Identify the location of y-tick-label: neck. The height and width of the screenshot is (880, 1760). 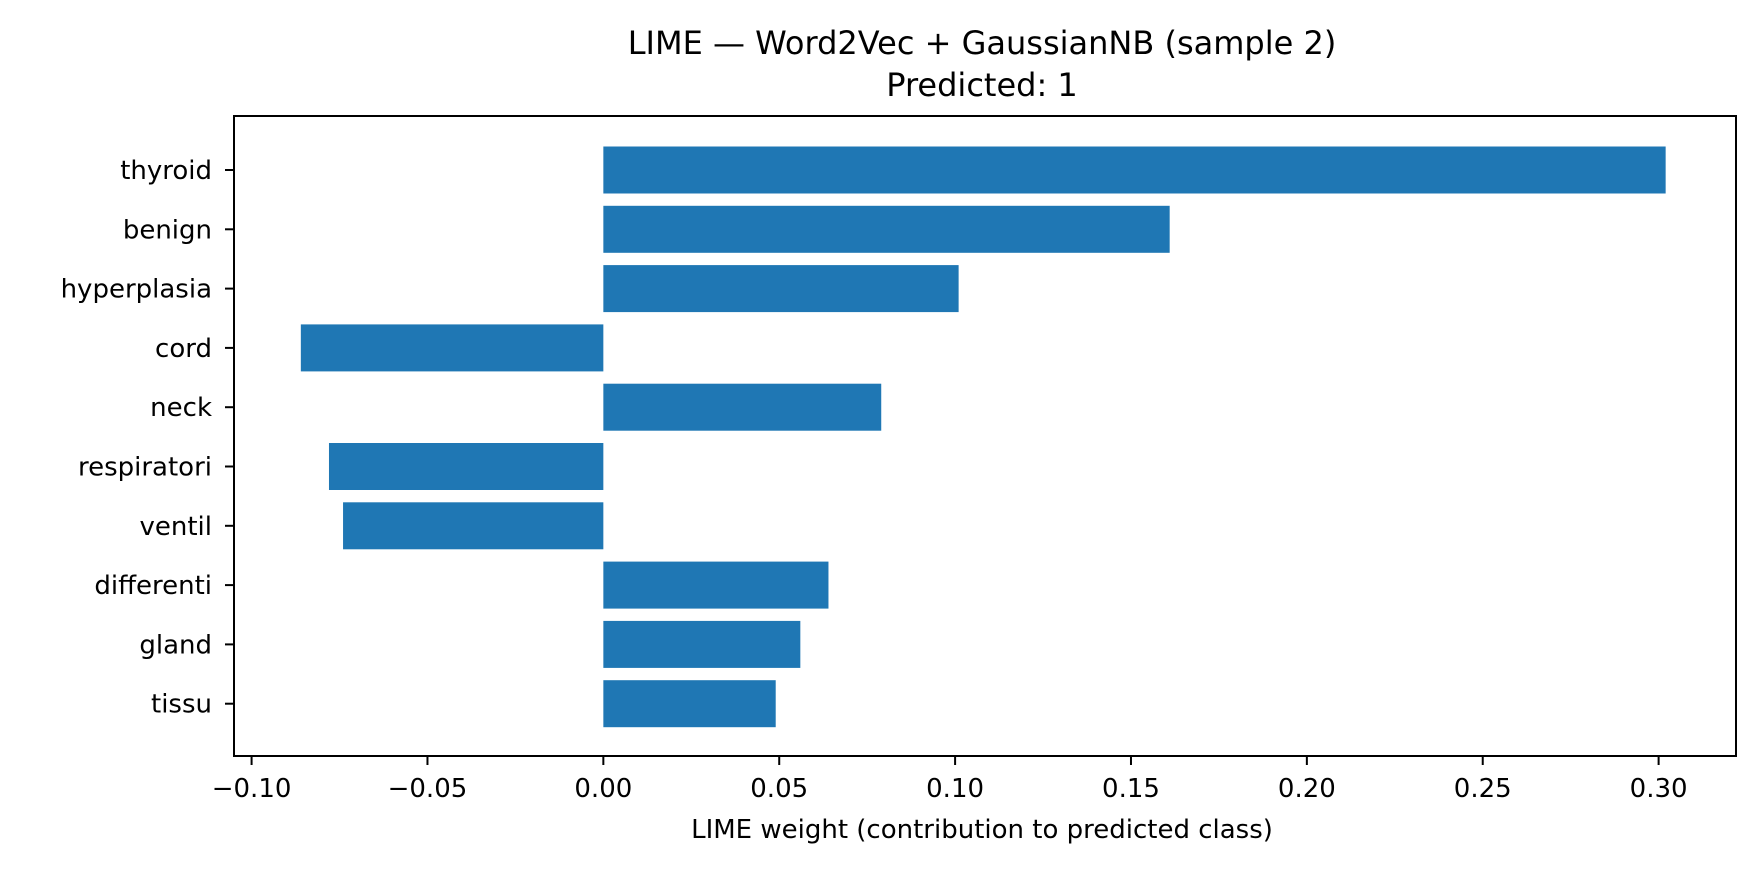
(181, 408).